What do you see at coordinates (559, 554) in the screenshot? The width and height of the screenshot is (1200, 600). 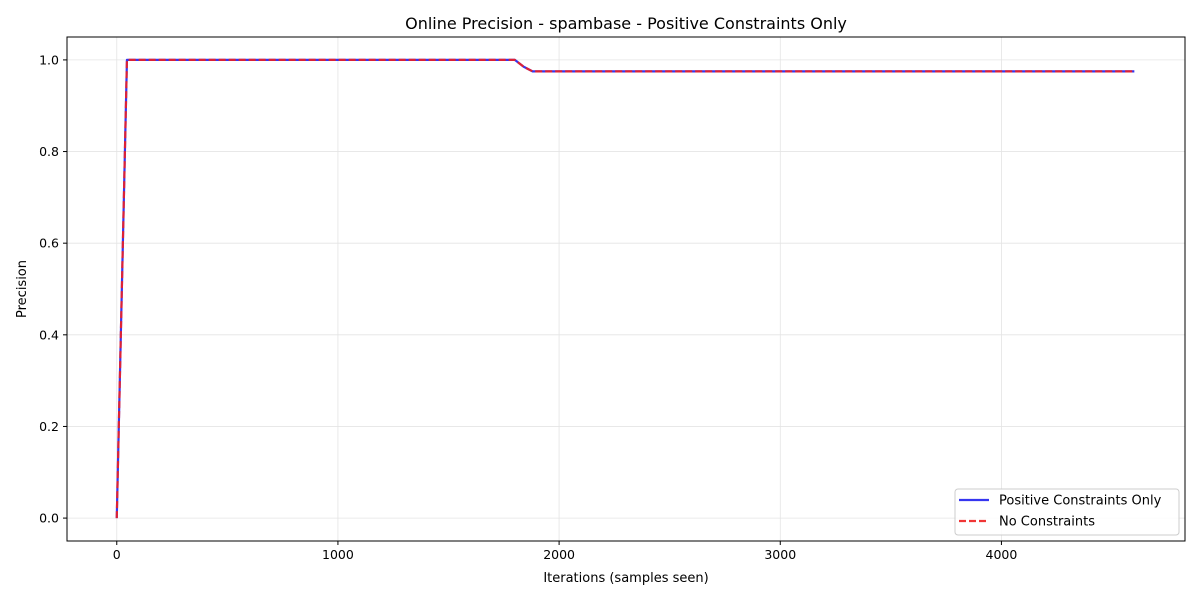 I see `x-tick-label: 2000` at bounding box center [559, 554].